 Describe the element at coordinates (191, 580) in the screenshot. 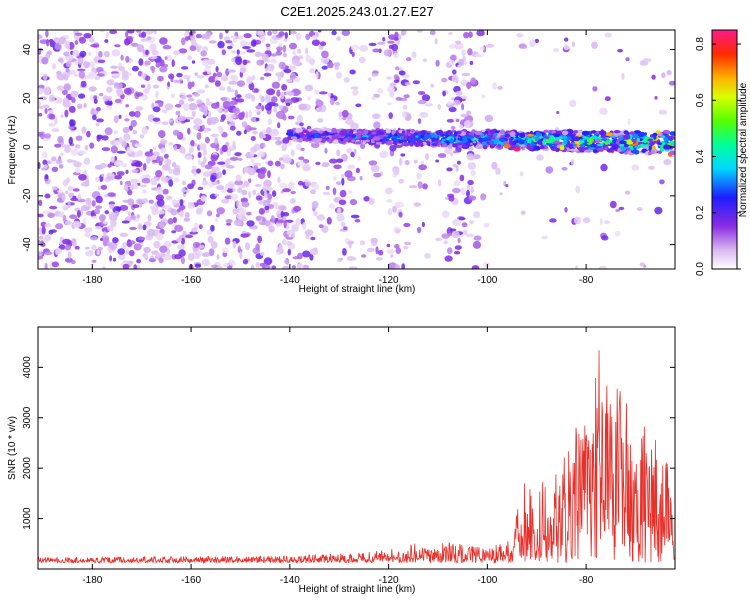

I see `snr-x-tick-label: -160` at that location.